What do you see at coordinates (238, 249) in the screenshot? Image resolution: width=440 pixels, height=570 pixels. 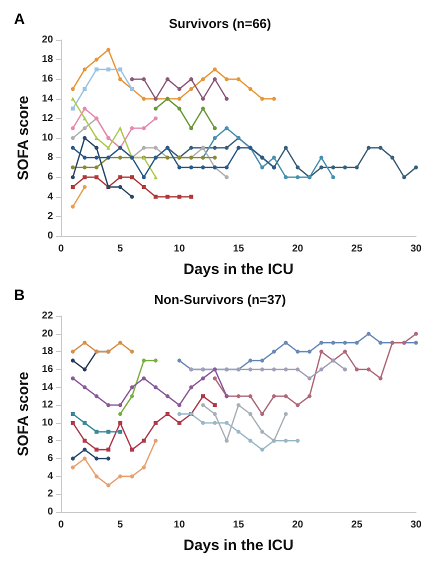 I see `x-tick-label: 15` at bounding box center [238, 249].